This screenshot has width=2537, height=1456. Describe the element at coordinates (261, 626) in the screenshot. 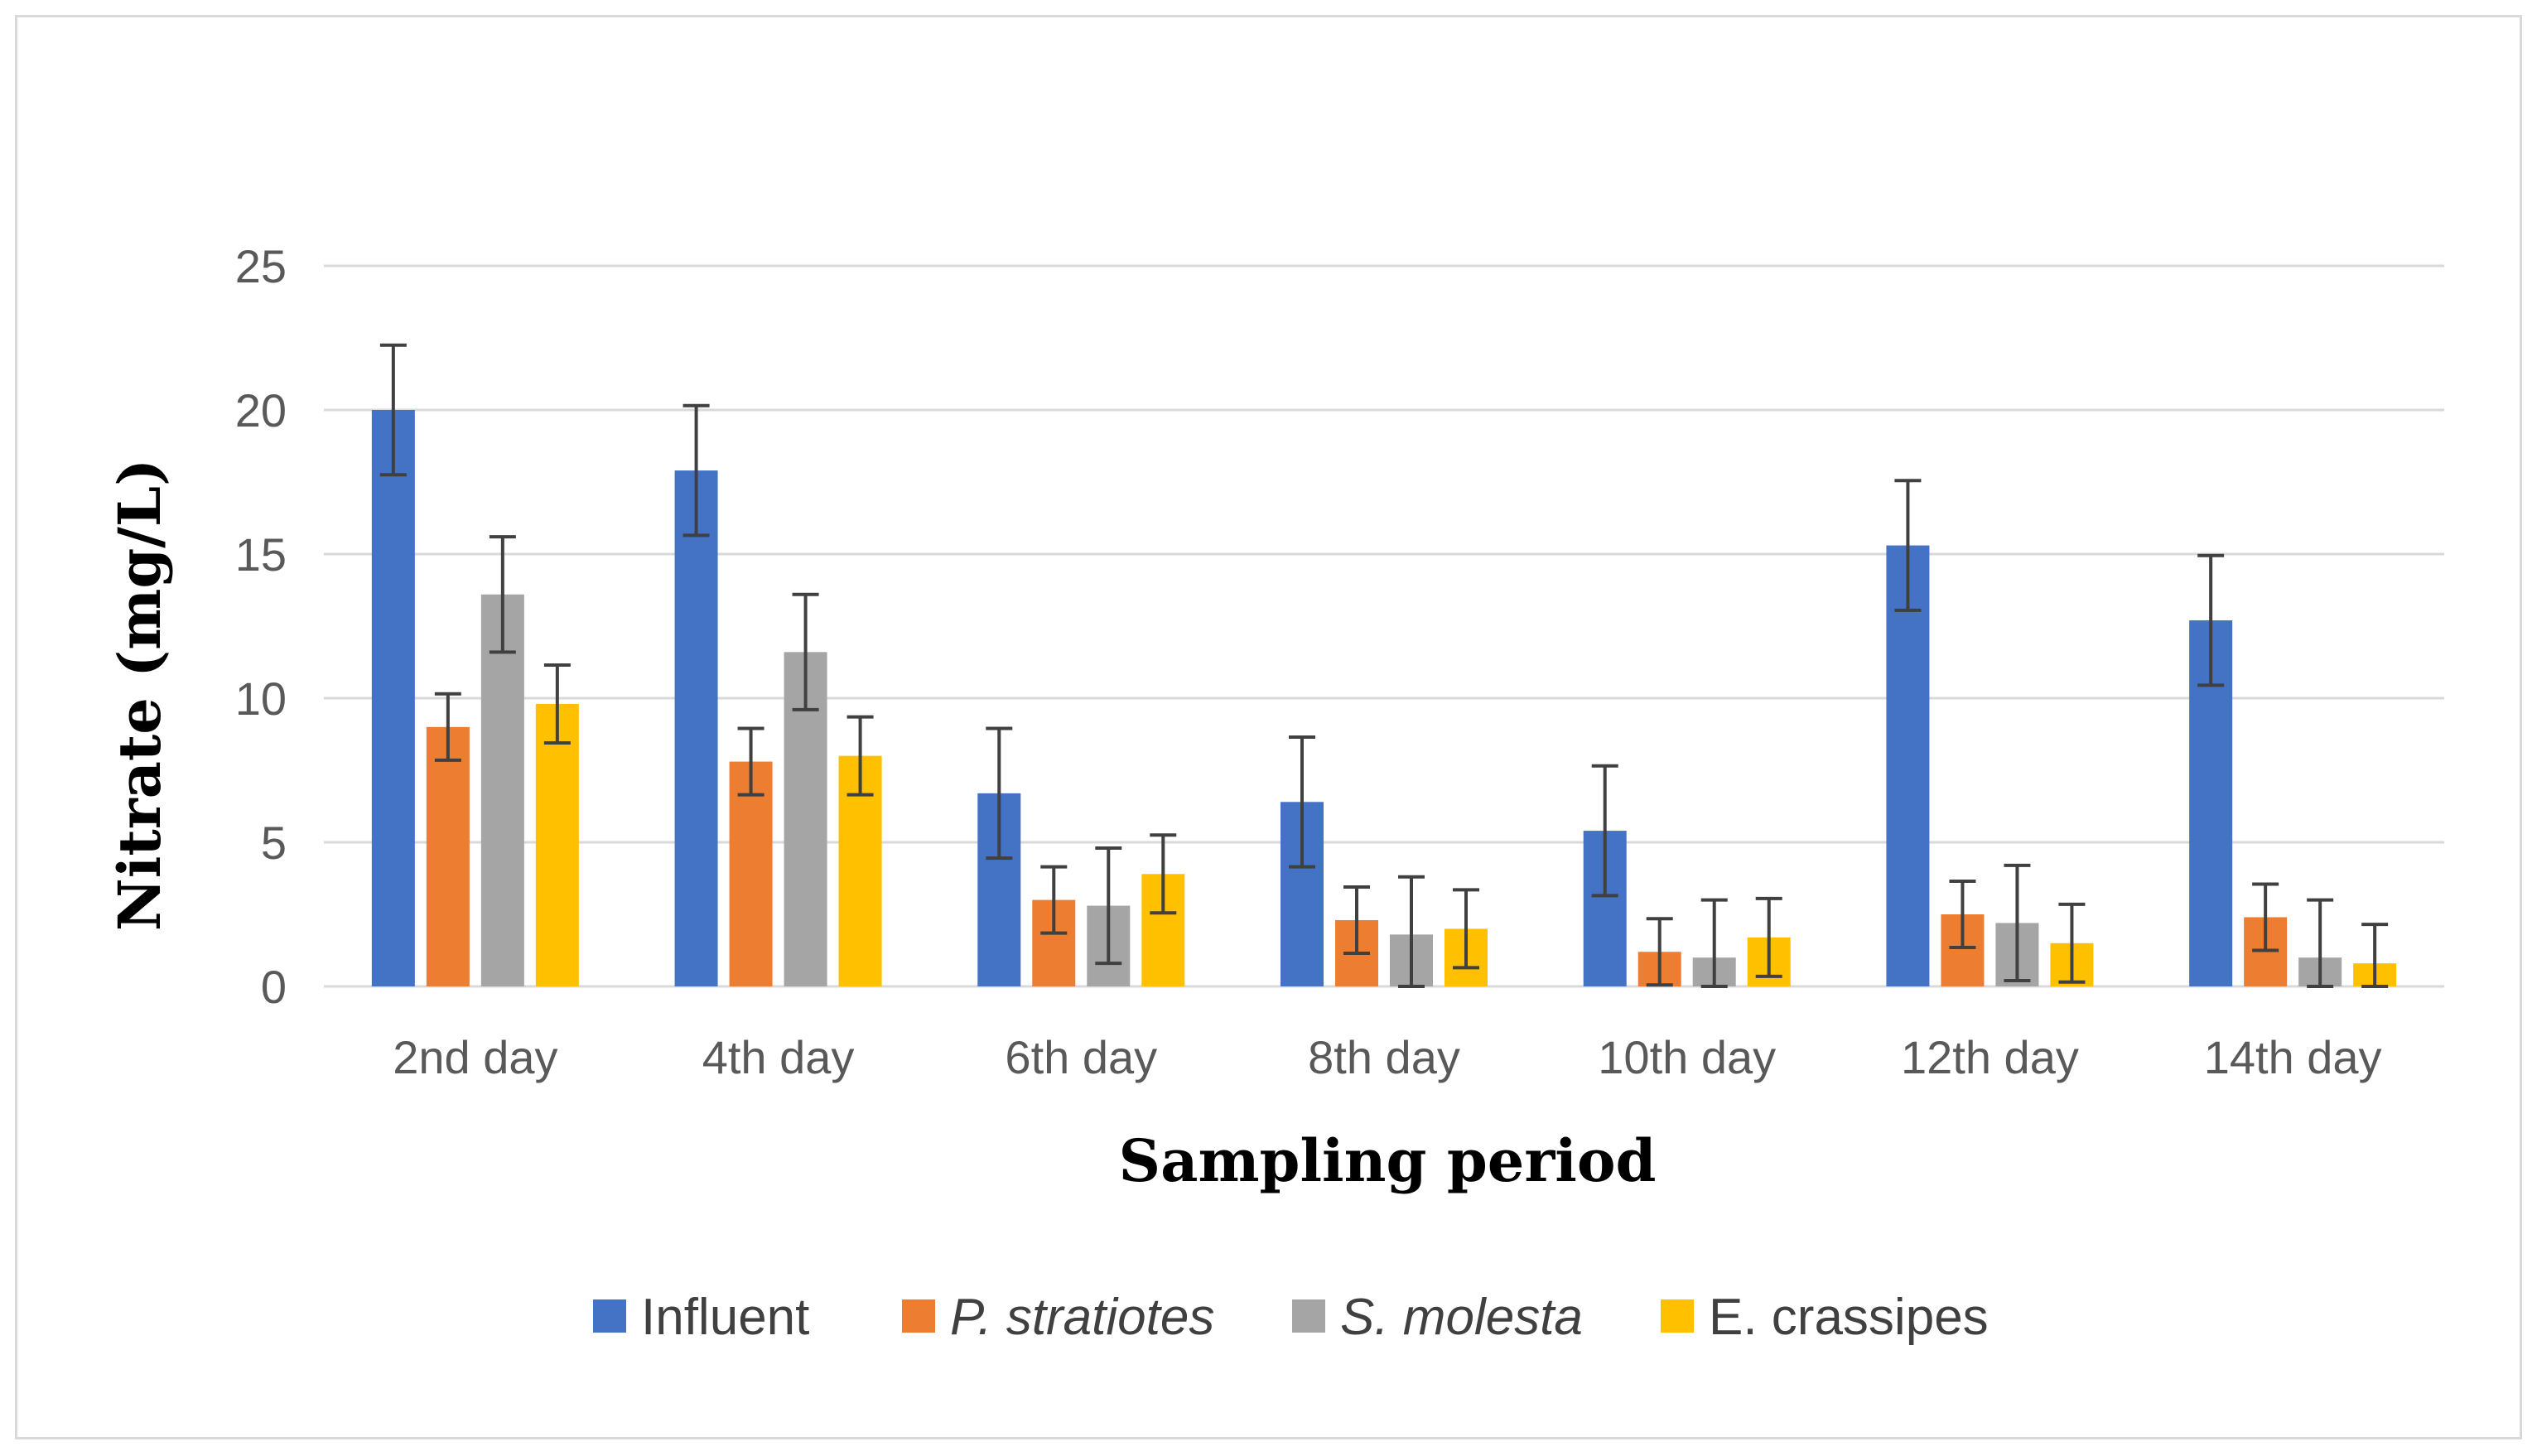

I see `y-tick-labels: 0 5 10 15 20 25` at that location.